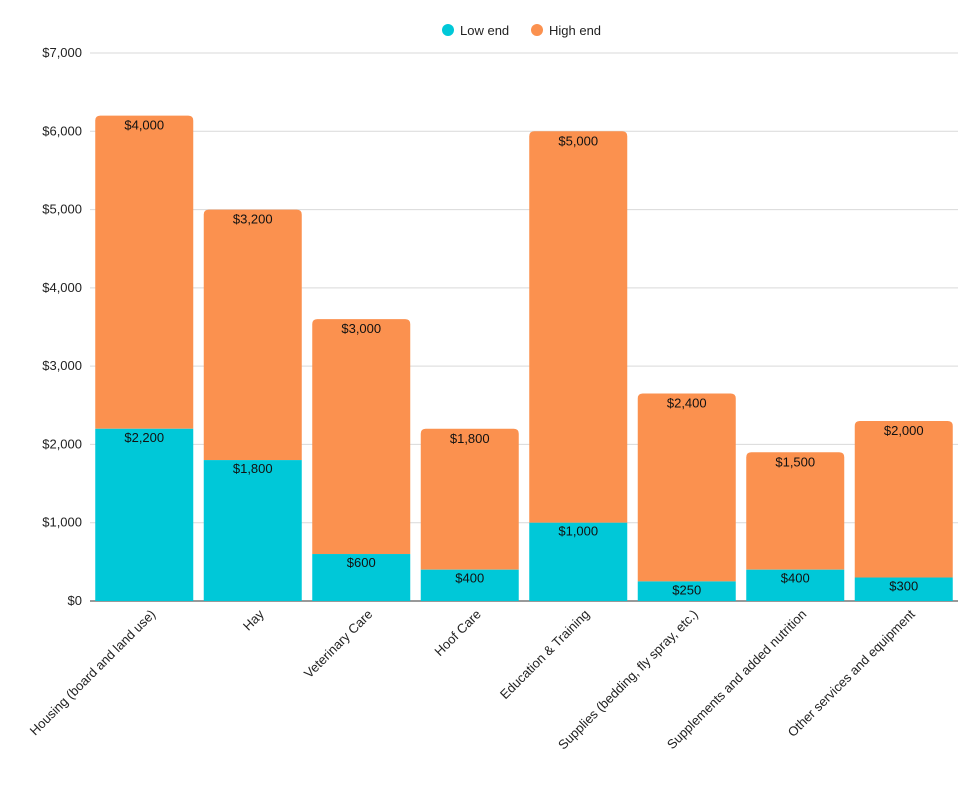  What do you see at coordinates (544, 654) in the screenshot?
I see `x-tick-label: Education & Training` at bounding box center [544, 654].